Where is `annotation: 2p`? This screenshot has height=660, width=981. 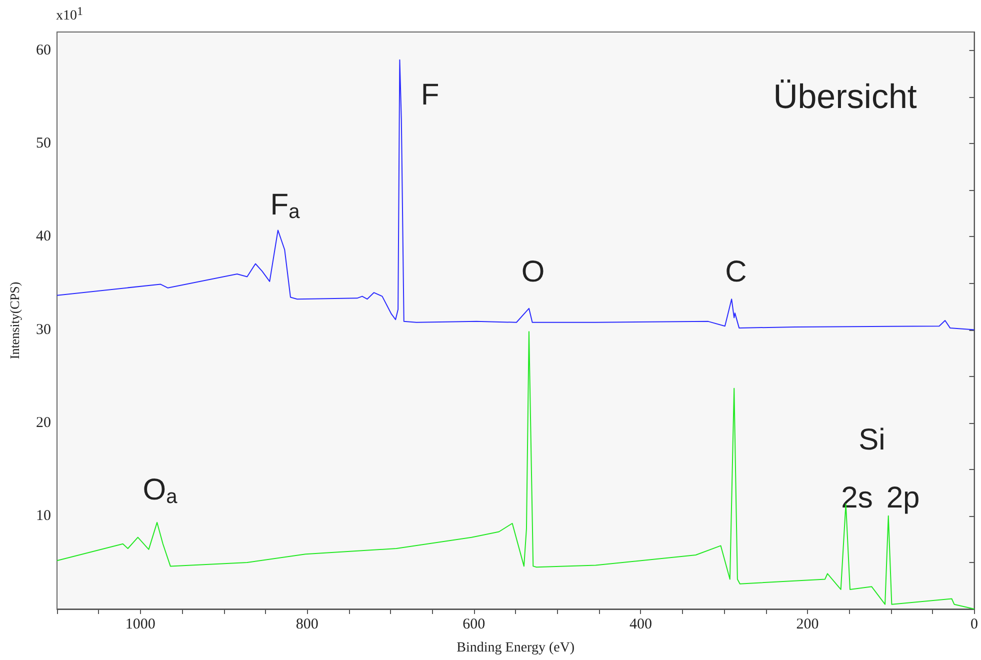 annotation: 2p is located at coordinates (903, 498).